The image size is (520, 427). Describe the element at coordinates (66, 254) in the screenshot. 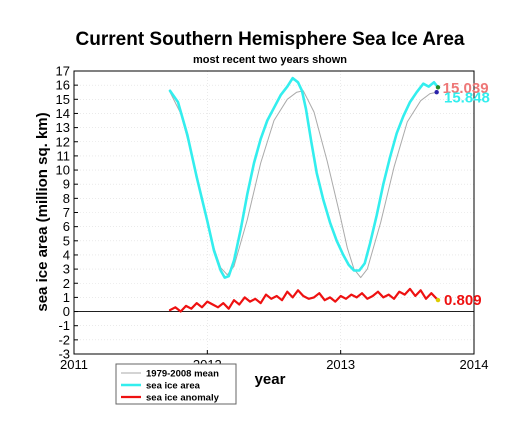

I see `y-tick-label: 4` at that location.